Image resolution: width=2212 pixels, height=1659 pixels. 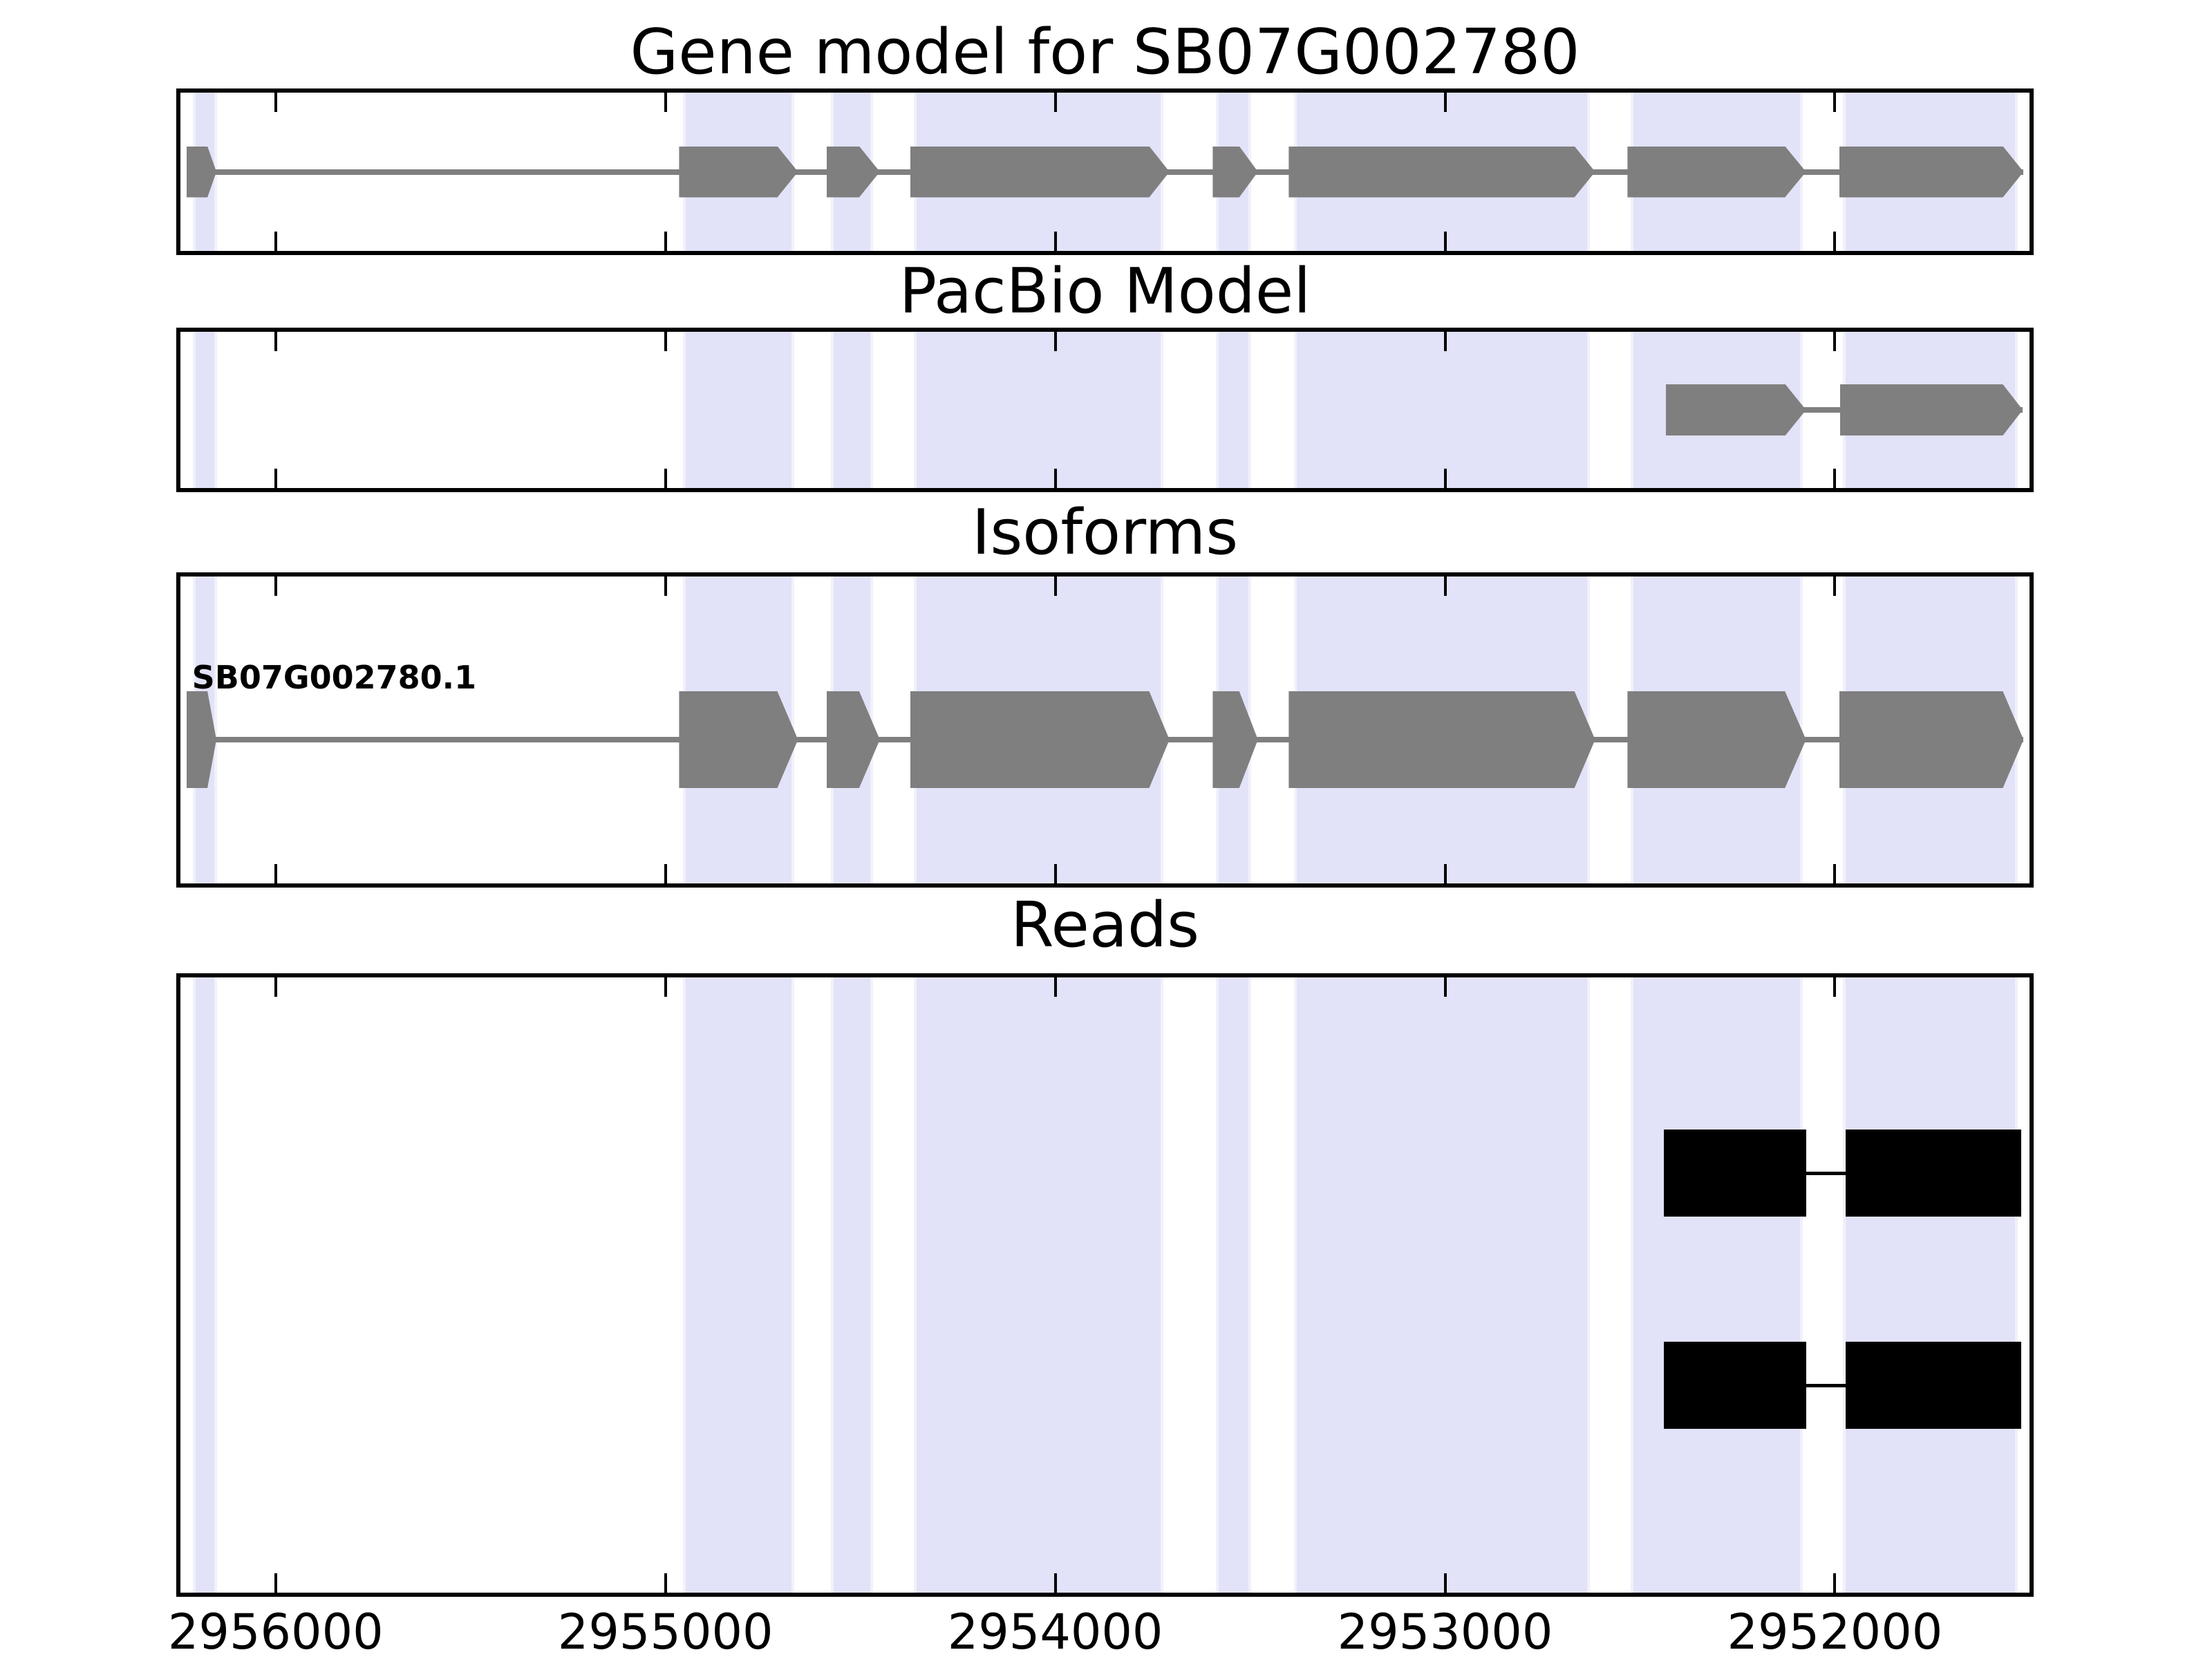 What do you see at coordinates (1055, 1632) in the screenshot?
I see `x-tick-label: 2954000` at bounding box center [1055, 1632].